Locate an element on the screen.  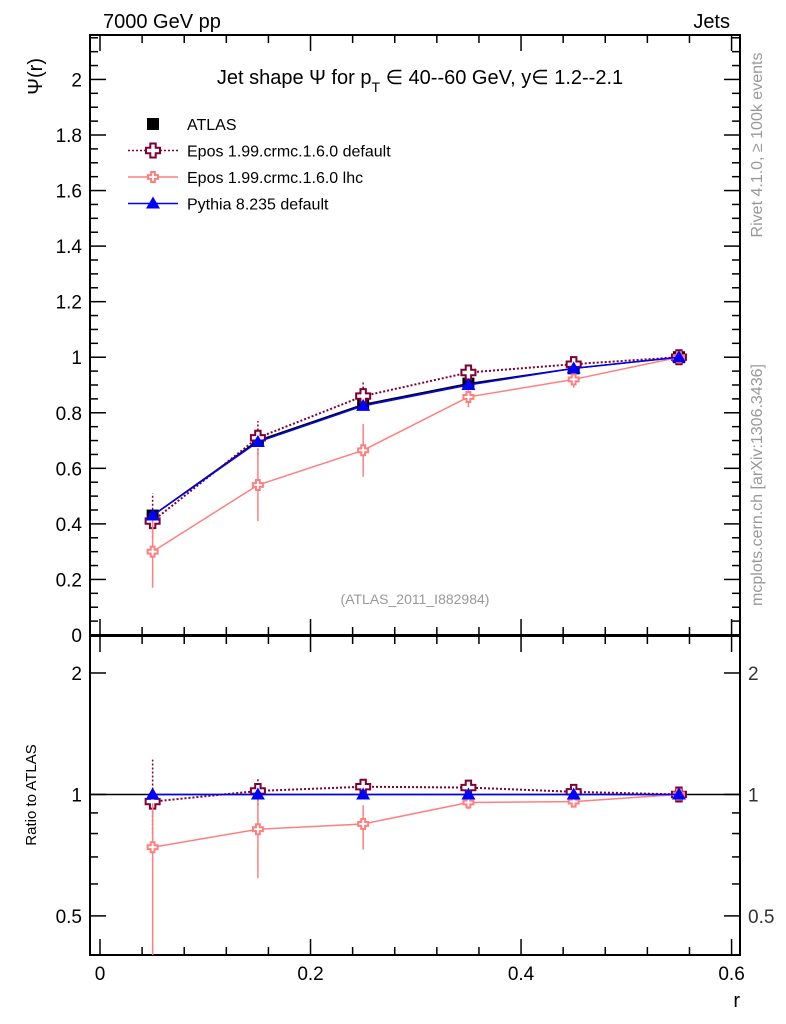
header-left: 7000 GeV pp is located at coordinates (162, 22).